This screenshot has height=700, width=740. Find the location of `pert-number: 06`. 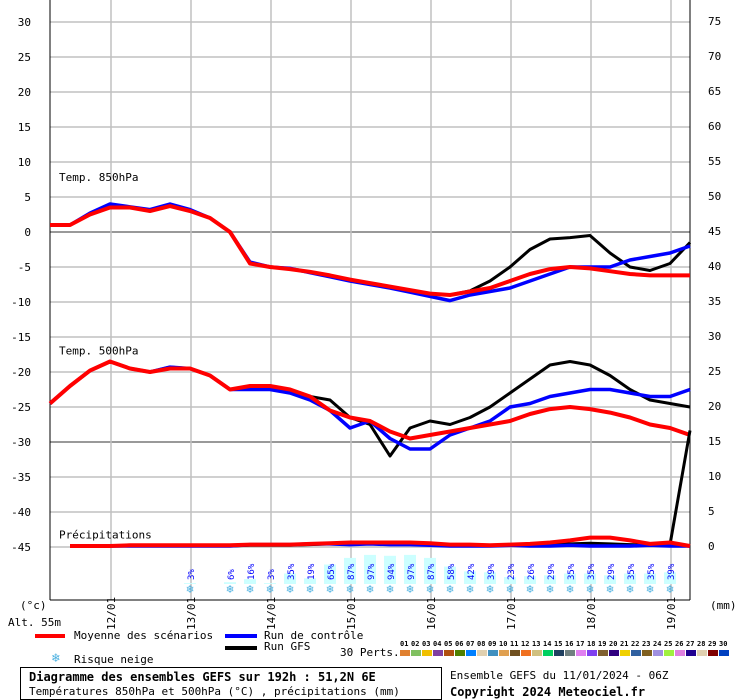

pert-number: 06 is located at coordinates (459, 644).